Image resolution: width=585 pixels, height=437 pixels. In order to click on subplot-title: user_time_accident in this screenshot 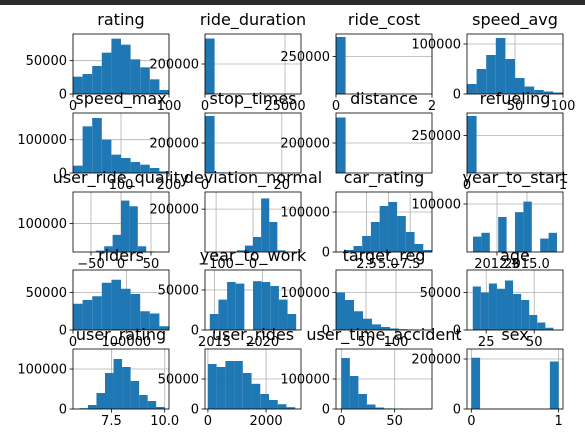, I will do `click(383, 335)`.